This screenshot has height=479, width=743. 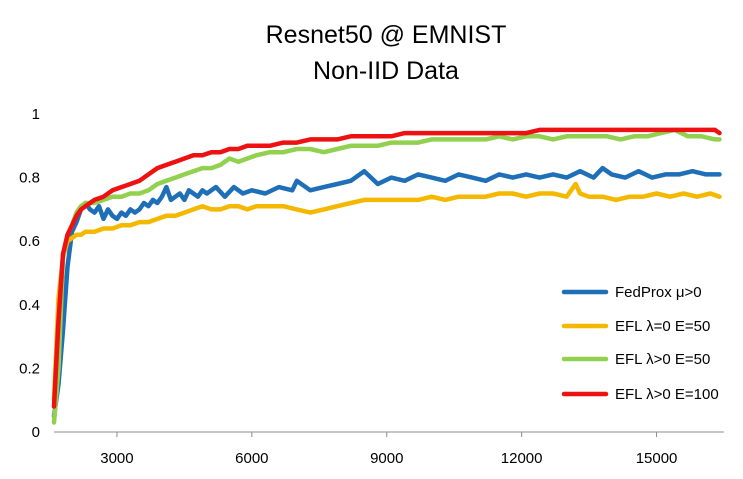 What do you see at coordinates (522, 458) in the screenshot?
I see `x-tick-label: 12000` at bounding box center [522, 458].